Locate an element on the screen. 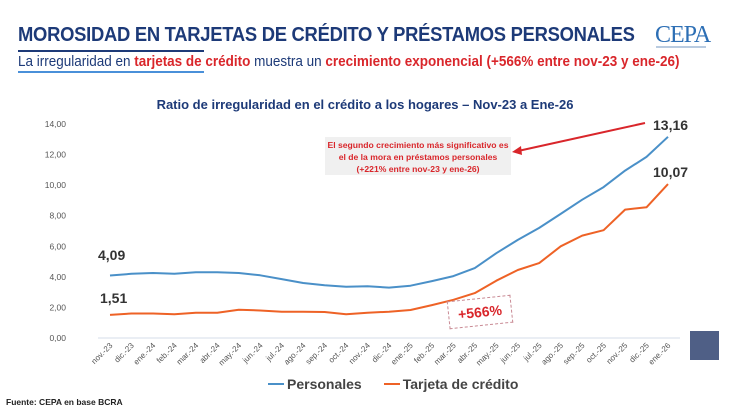  x-tick-label: mar.-24 is located at coordinates (188, 354).